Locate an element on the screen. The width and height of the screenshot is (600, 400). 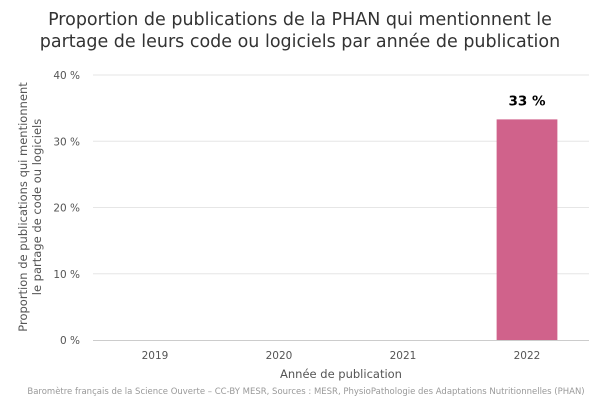
y-tick-label: 20 % is located at coordinates (66, 209).